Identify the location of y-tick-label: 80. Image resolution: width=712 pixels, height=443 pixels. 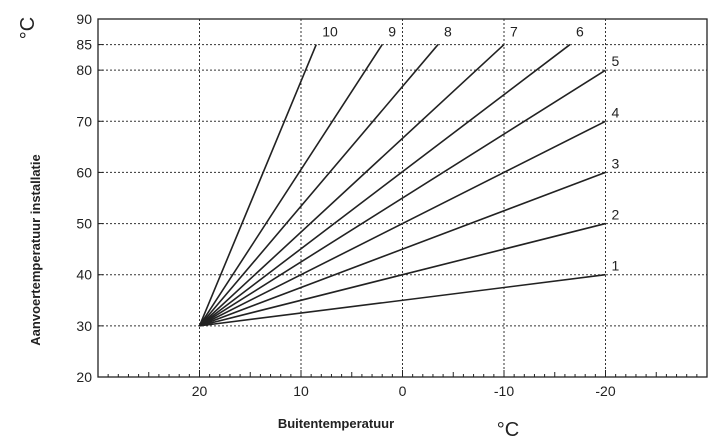
(84, 70).